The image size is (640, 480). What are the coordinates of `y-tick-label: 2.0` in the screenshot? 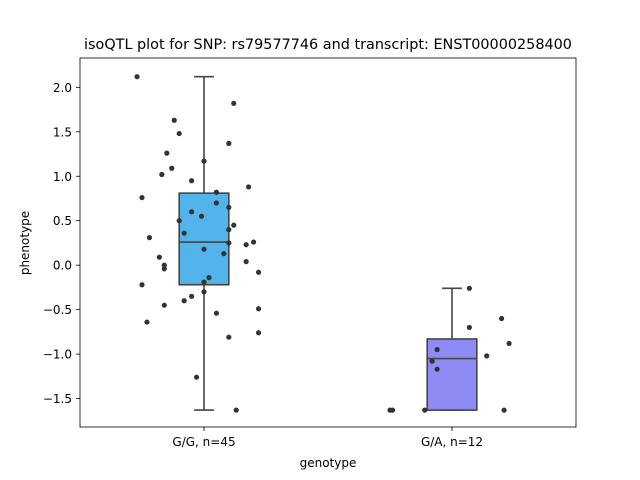 It's located at (62, 88).